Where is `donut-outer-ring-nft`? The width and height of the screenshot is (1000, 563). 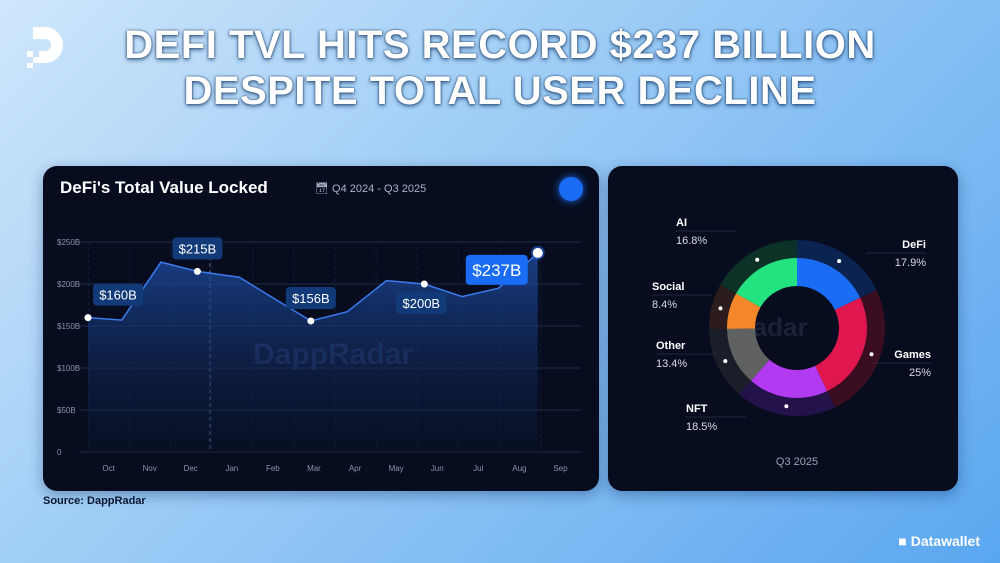
donut-outer-ring-nft is located at coordinates (787, 398).